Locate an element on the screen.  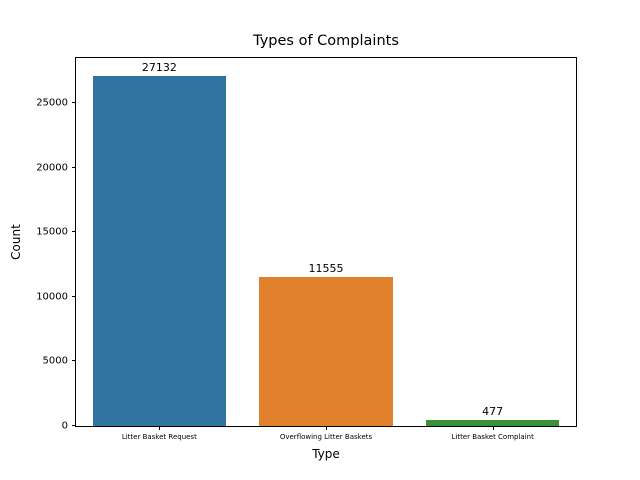
bar-value-label: 11555 is located at coordinates (326, 268).